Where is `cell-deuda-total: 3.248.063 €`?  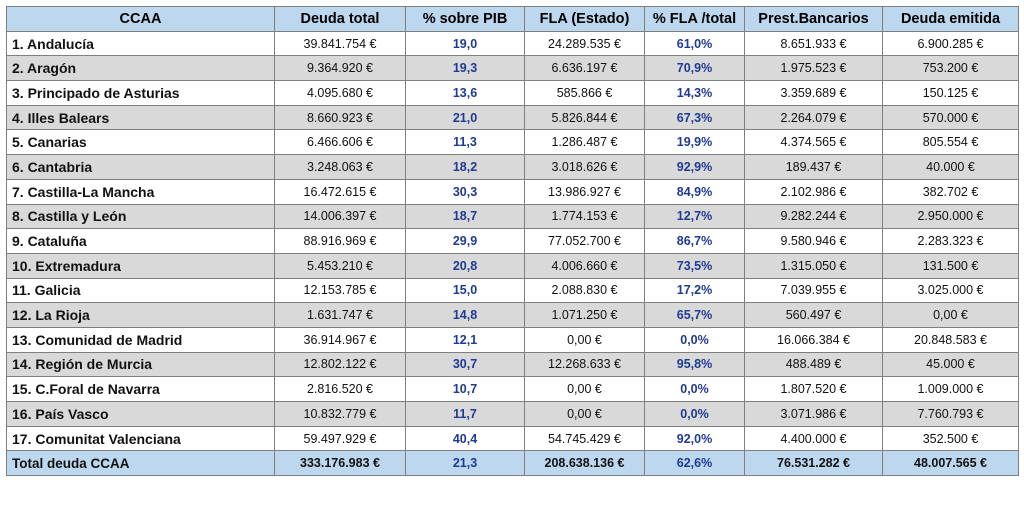
cell-deuda-total: 3.248.063 € is located at coordinates (340, 167).